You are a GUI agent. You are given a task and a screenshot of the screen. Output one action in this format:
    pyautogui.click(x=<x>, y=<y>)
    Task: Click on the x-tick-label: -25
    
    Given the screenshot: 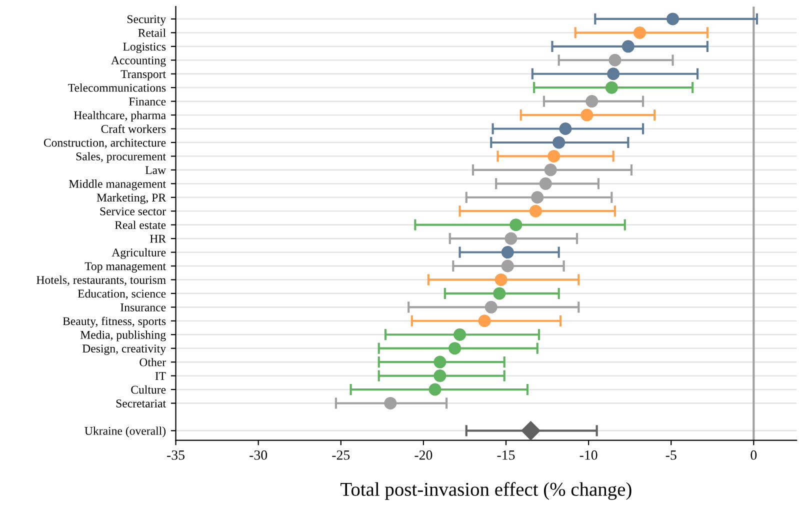 What is the action you would take?
    pyautogui.click(x=341, y=455)
    